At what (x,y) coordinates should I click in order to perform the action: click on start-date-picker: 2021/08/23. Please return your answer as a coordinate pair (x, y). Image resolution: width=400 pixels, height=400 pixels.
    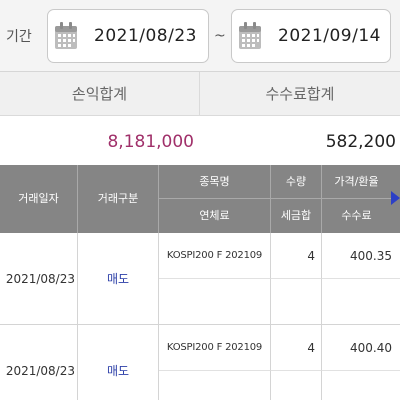
    Looking at the image, I should click on (128, 36).